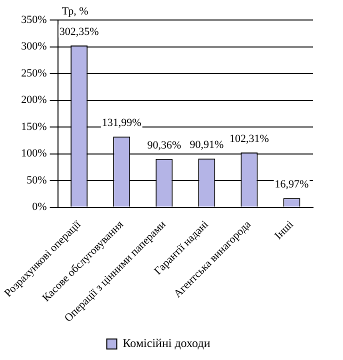 This screenshot has height=360, width=343. What do you see at coordinates (207, 145) in the screenshot?
I see `data-label: 90,91%` at bounding box center [207, 145].